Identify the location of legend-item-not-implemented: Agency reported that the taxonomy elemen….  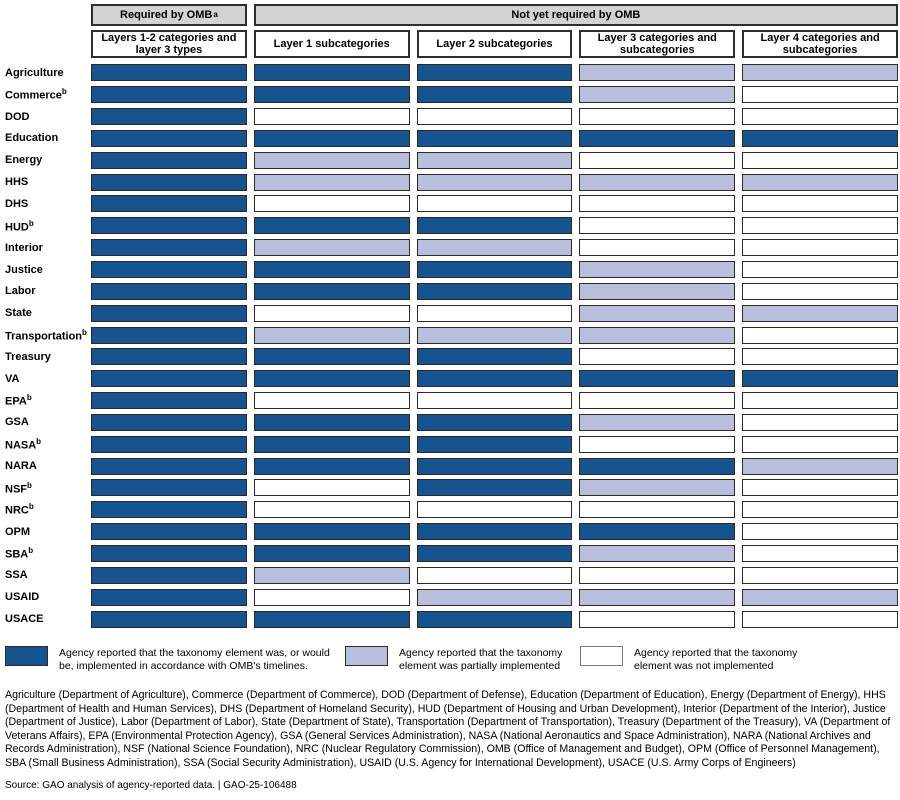
(737, 659).